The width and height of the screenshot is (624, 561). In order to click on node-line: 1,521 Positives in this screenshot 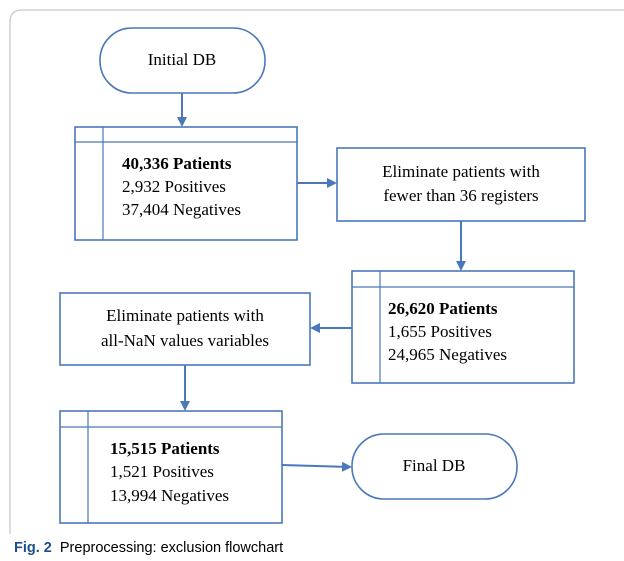, I will do `click(162, 471)`.